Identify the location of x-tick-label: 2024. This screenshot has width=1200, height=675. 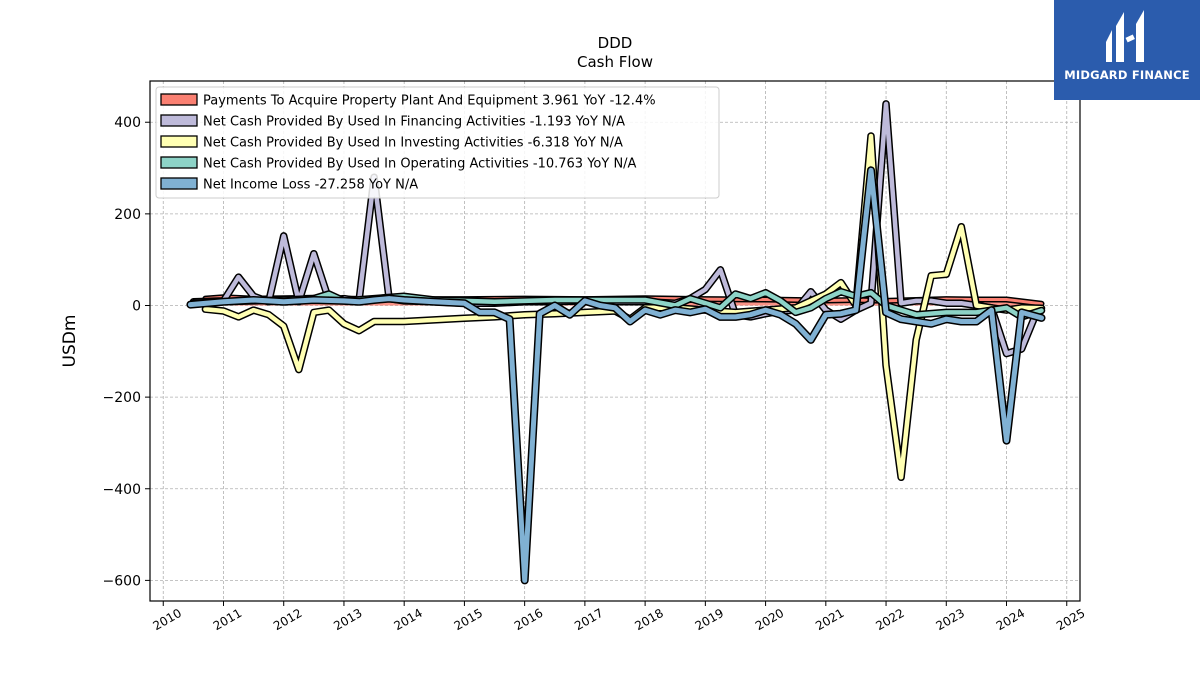
(1010, 619).